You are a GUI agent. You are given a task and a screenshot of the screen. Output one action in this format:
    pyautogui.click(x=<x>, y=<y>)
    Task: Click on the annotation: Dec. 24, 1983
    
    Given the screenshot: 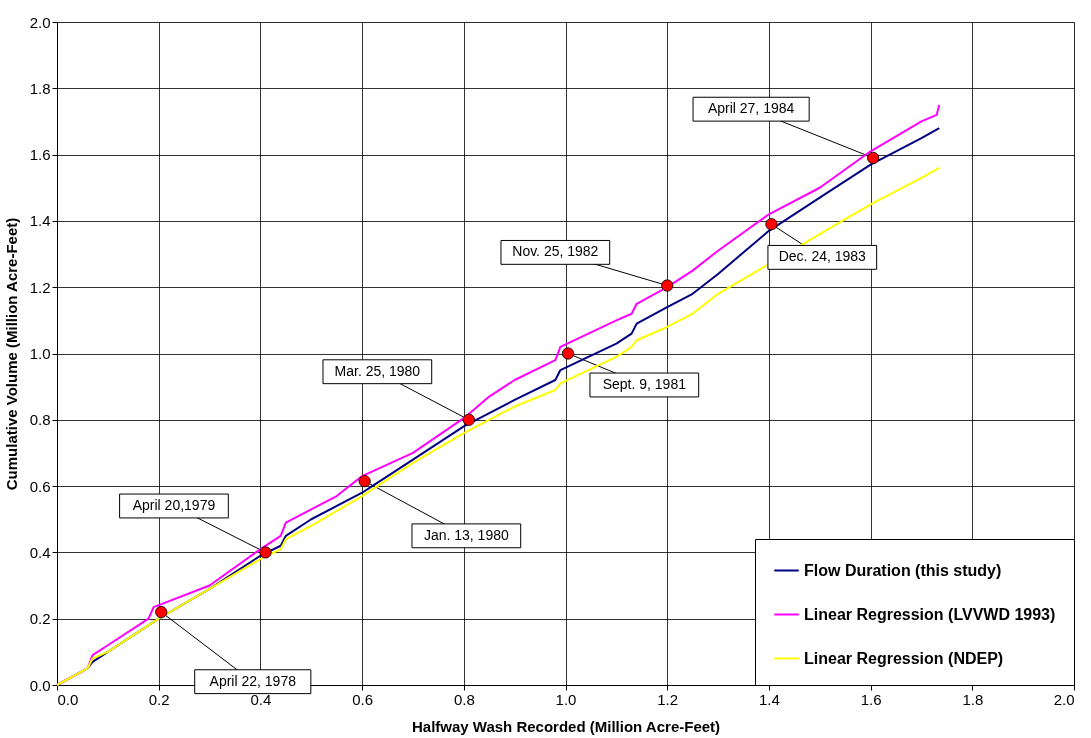 What is the action you would take?
    pyautogui.click(x=822, y=256)
    